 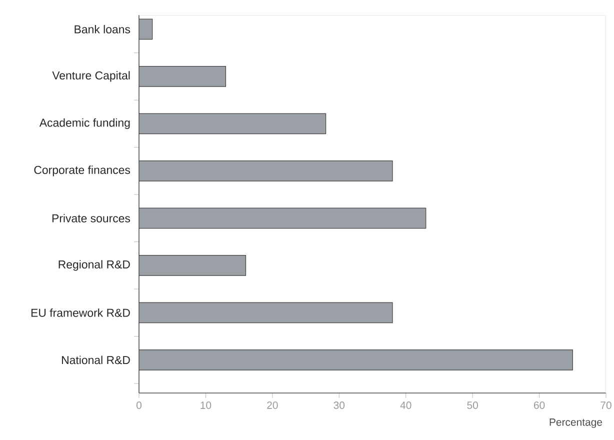 What do you see at coordinates (339, 405) in the screenshot?
I see `x-tick-label: 30` at bounding box center [339, 405].